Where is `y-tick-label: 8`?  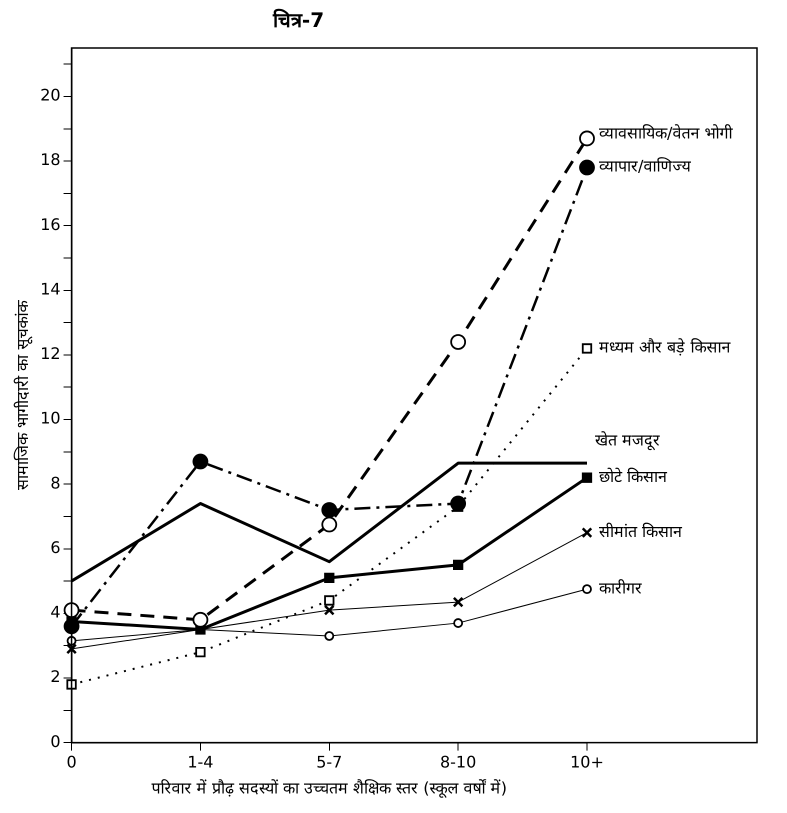 y-tick-label: 8 is located at coordinates (55, 482).